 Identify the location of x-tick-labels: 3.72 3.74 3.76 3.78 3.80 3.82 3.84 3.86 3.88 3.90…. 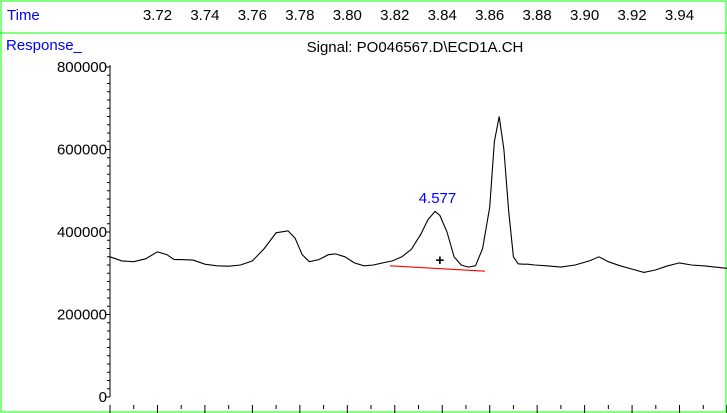
(418, 15).